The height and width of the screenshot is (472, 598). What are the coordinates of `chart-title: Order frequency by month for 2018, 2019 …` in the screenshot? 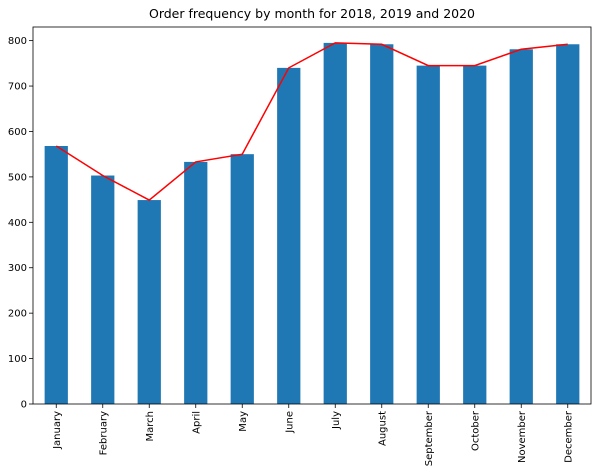 It's located at (312, 13).